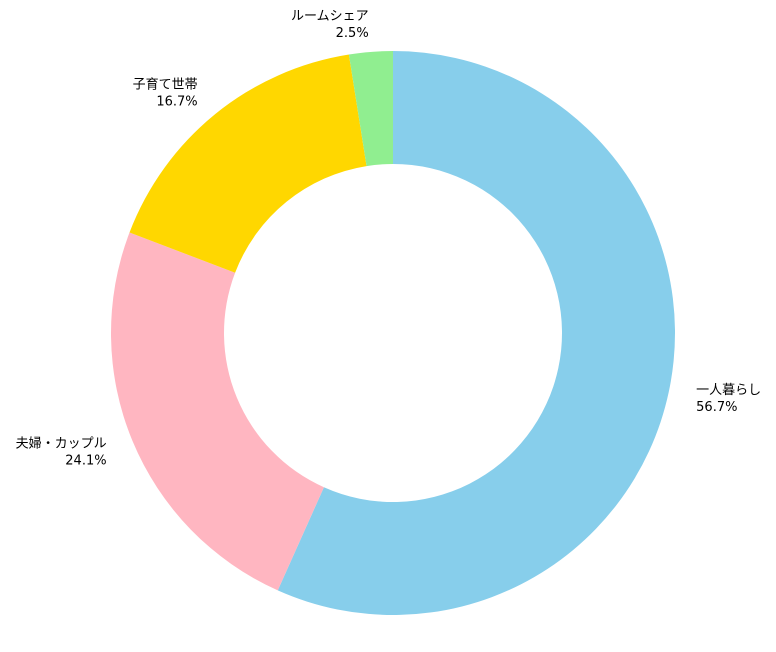  What do you see at coordinates (352, 33) in the screenshot?
I see `slice-percent-label: 2.5%` at bounding box center [352, 33].